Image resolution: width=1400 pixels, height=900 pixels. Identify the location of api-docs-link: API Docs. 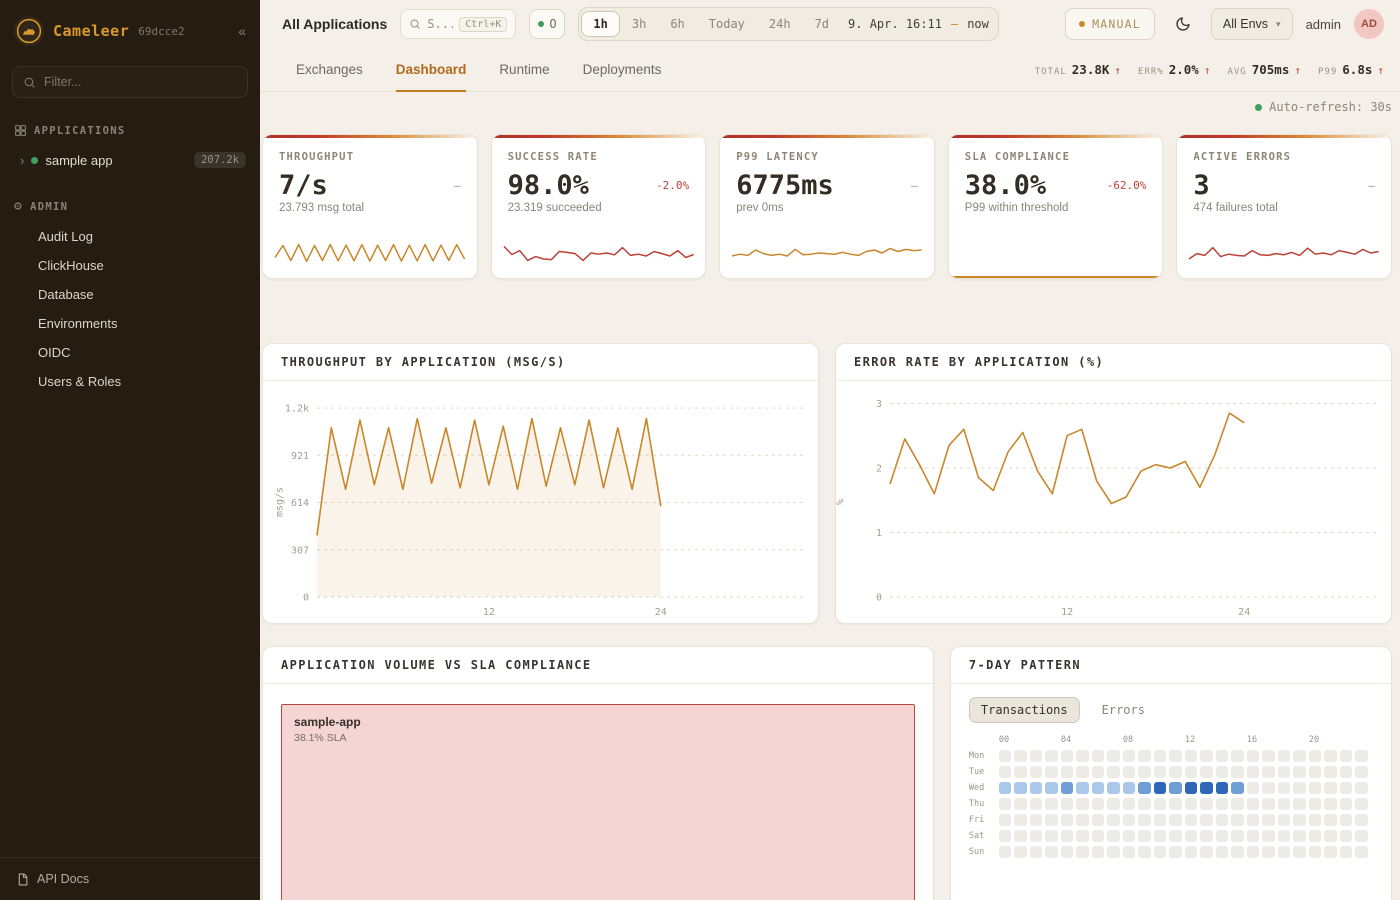
(130, 878).